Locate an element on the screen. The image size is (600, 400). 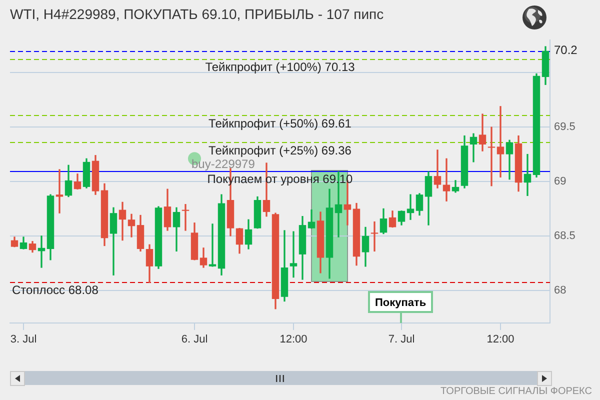
ref-line-label: Тейкпрофит (+25%) 69.36 is located at coordinates (280, 151).